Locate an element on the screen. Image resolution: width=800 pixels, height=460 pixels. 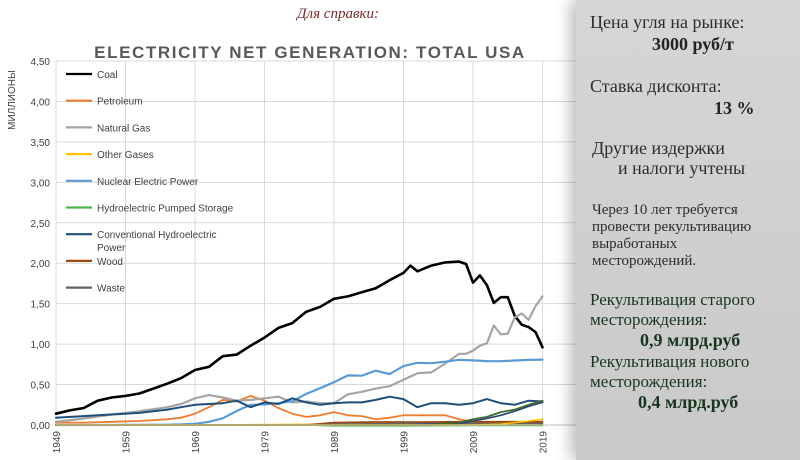
legend-label-7: Wood is located at coordinates (110, 262).